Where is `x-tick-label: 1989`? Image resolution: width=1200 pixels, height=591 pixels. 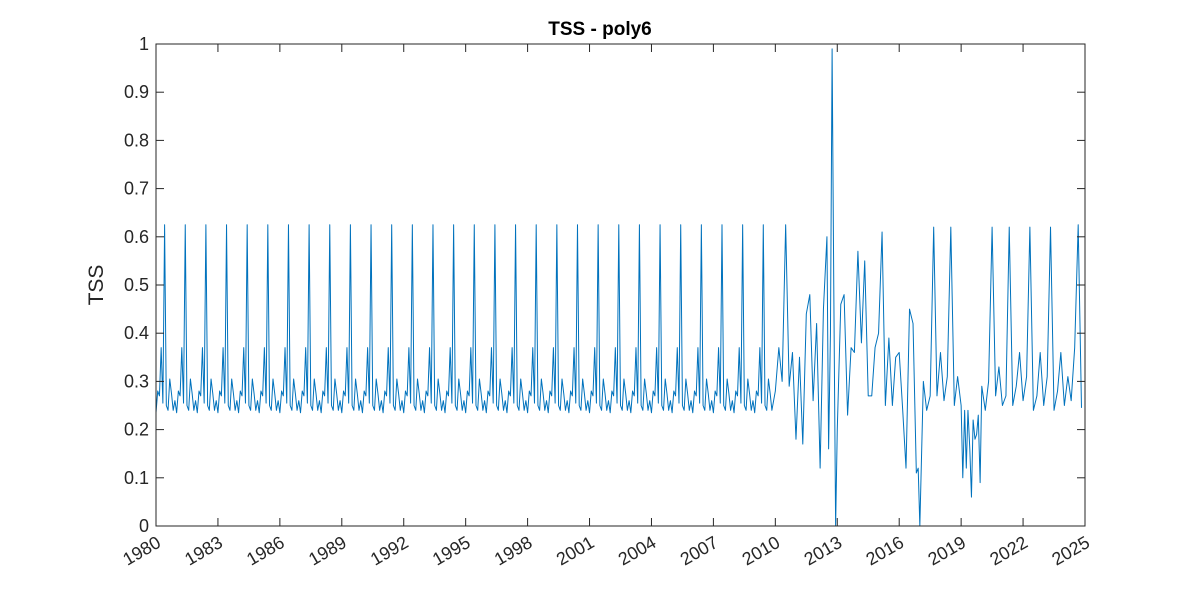
x-tick-label: 1989 is located at coordinates (327, 550).